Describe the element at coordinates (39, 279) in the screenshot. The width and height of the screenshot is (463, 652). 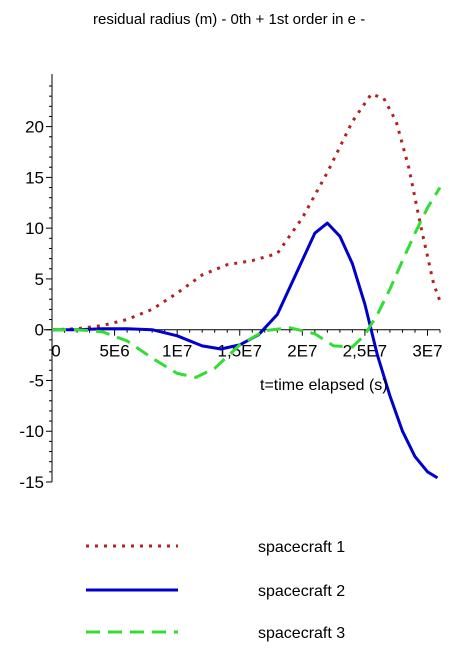
I see `y-tick-label: 5` at that location.